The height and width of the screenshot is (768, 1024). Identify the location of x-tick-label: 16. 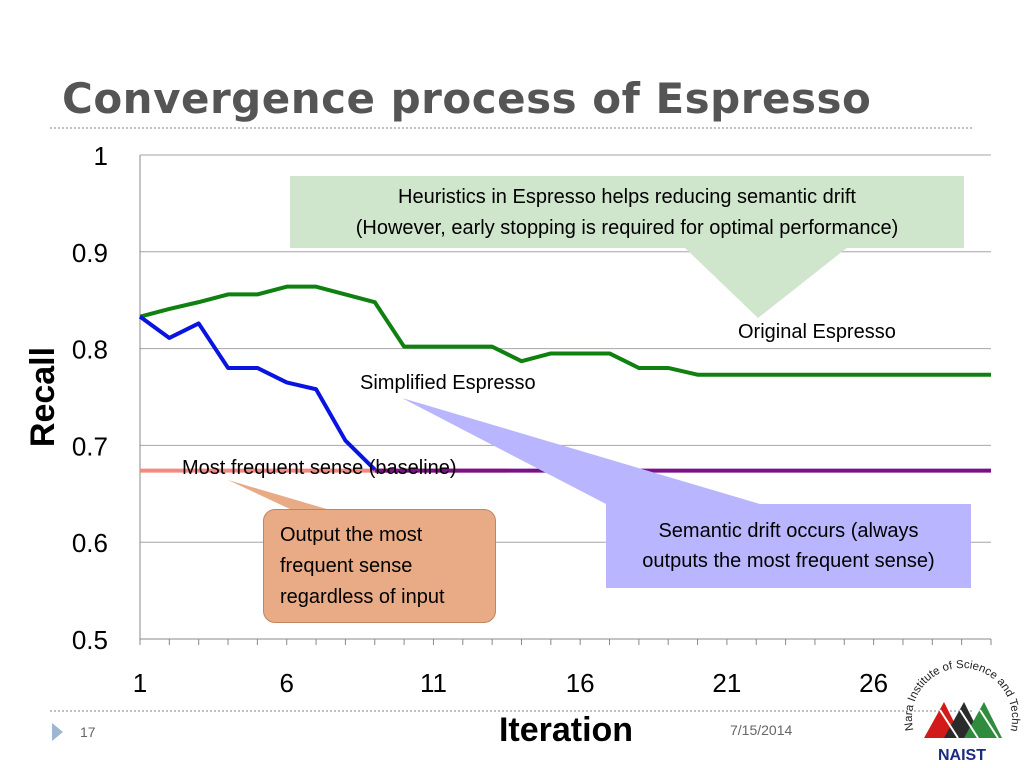
(580, 683).